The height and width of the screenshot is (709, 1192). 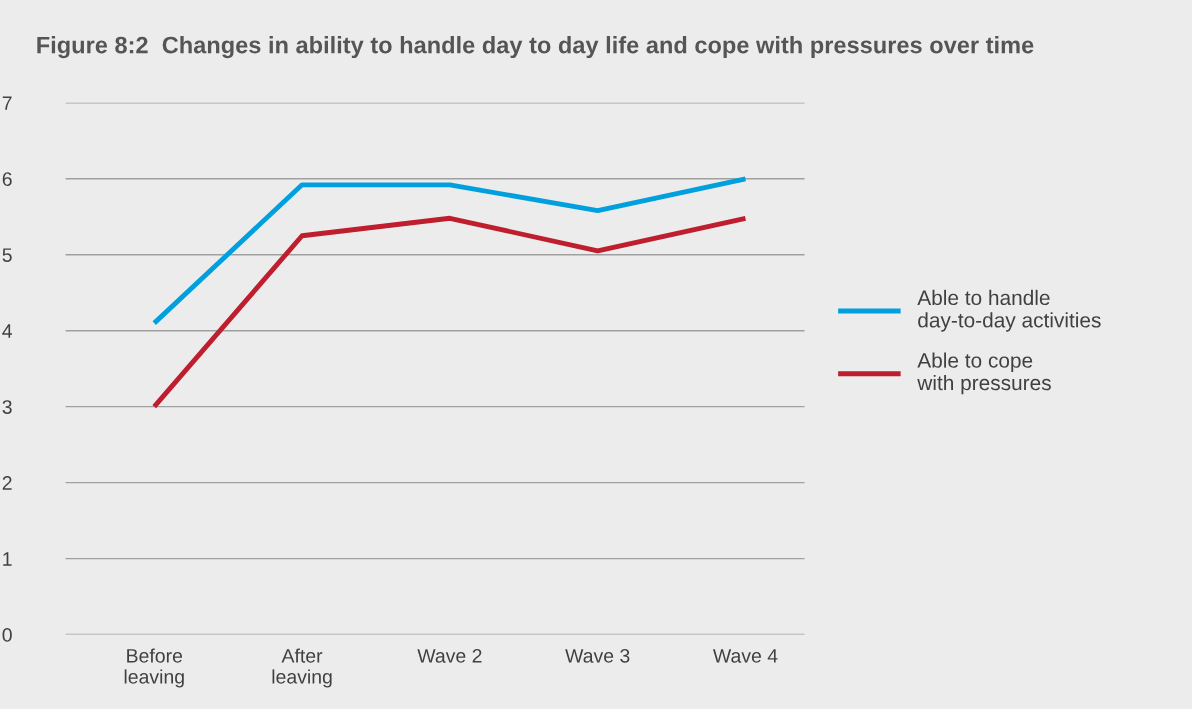 What do you see at coordinates (745, 656) in the screenshot?
I see `x-tick-label: Wave 4` at bounding box center [745, 656].